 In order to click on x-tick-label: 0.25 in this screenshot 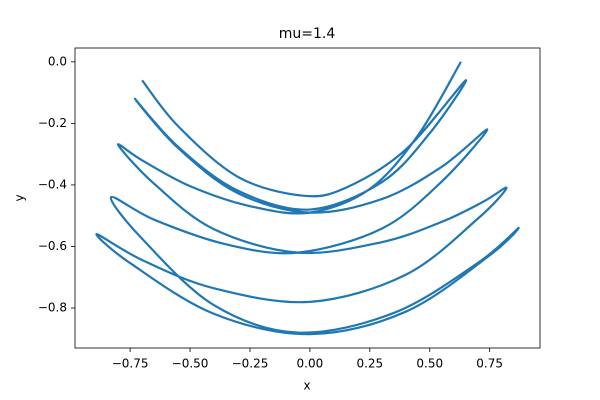, I will do `click(369, 364)`.